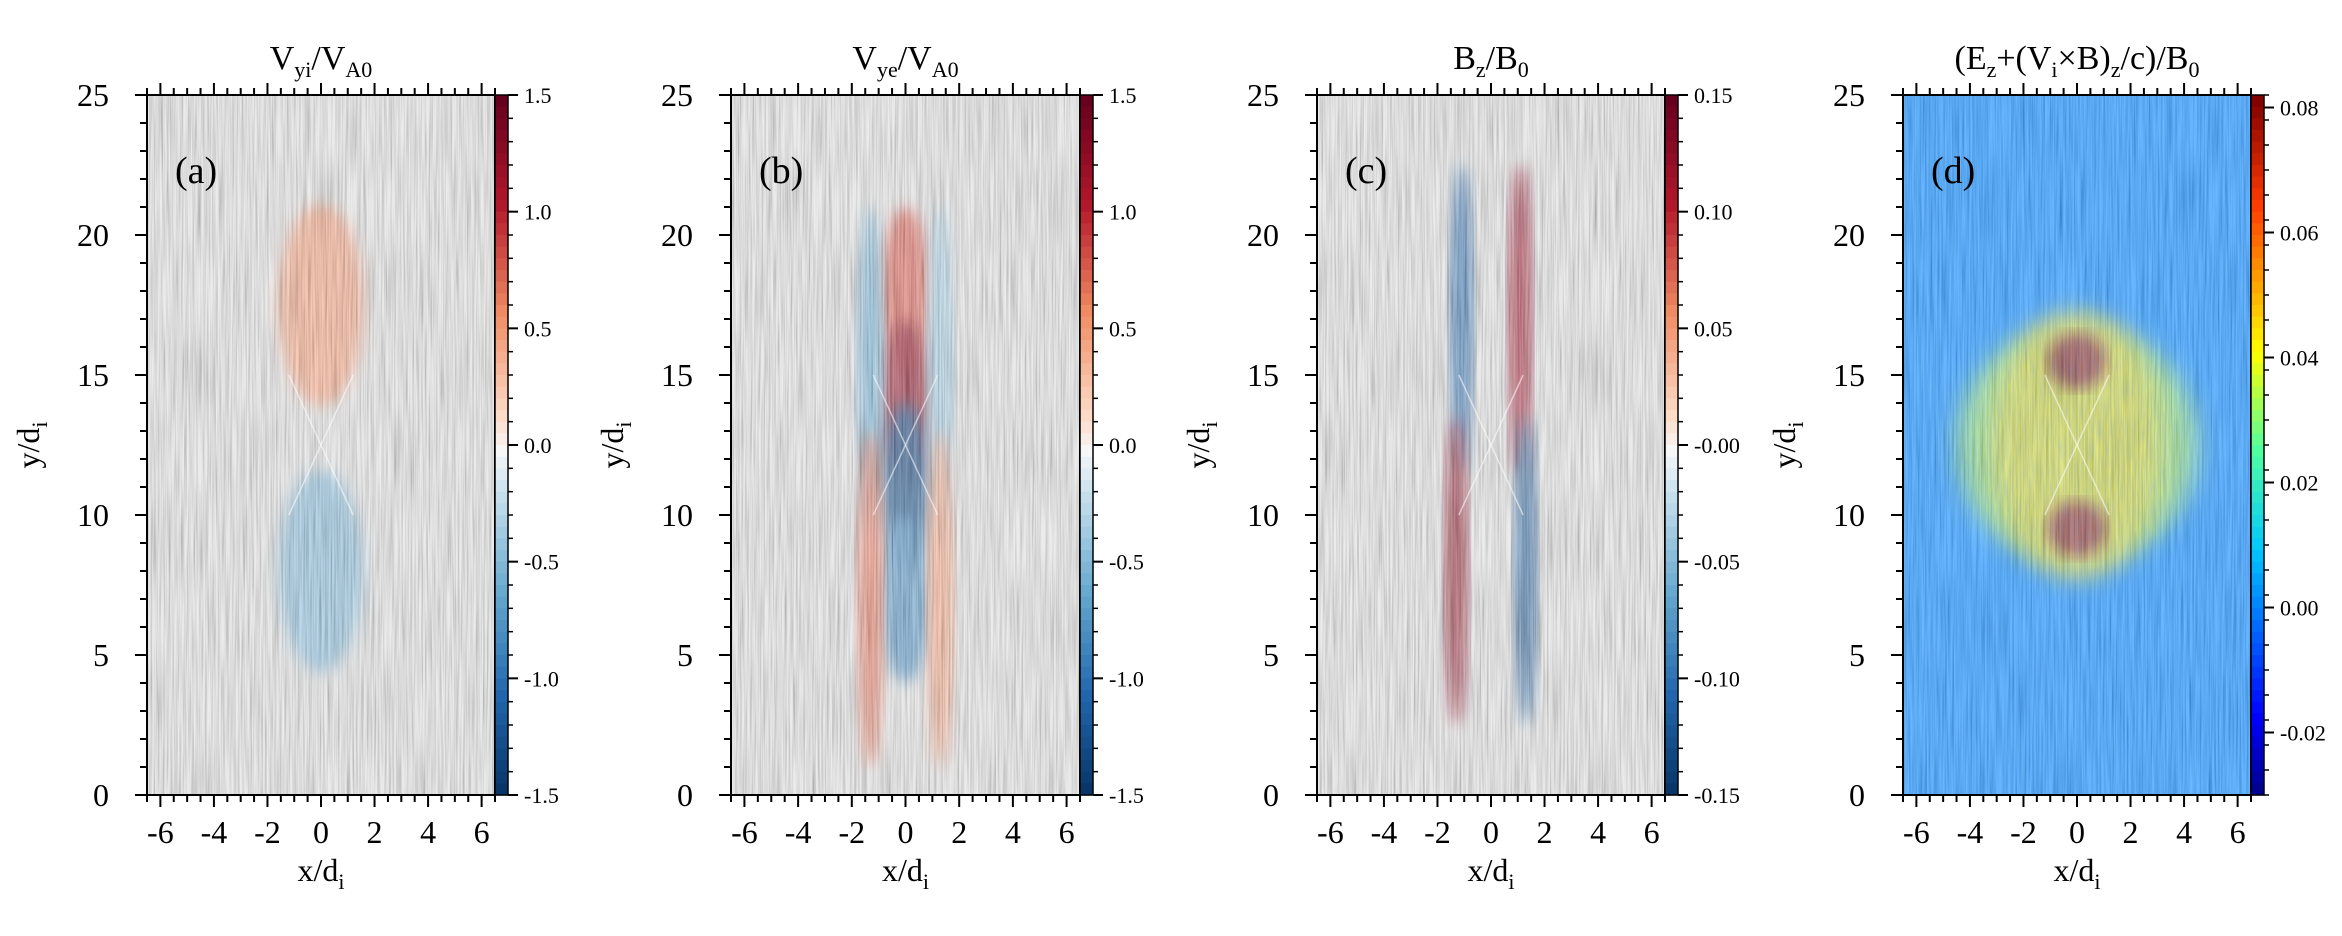 The height and width of the screenshot is (936, 2342). I want to click on colorbar-tick-label: -0.00, so click(1717, 445).